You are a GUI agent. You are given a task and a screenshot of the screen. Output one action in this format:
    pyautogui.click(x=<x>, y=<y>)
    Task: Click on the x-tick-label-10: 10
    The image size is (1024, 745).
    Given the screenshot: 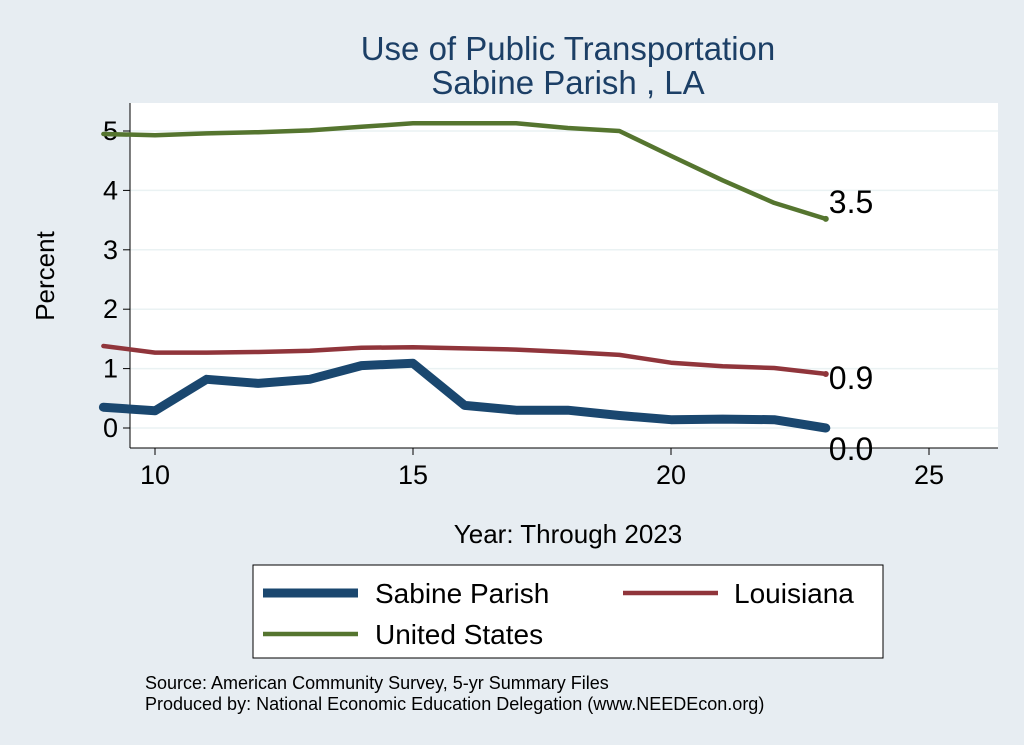 What is the action you would take?
    pyautogui.click(x=155, y=475)
    